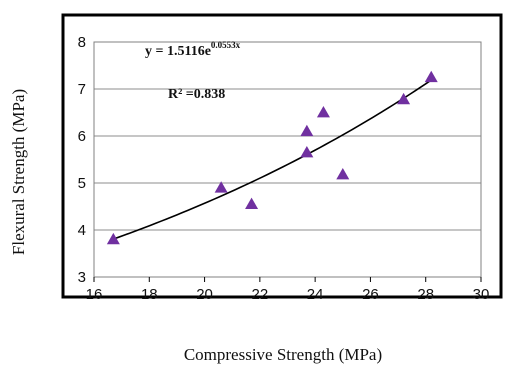 The width and height of the screenshot is (508, 372). What do you see at coordinates (82, 277) in the screenshot?
I see `y-tick-label: 3` at bounding box center [82, 277].